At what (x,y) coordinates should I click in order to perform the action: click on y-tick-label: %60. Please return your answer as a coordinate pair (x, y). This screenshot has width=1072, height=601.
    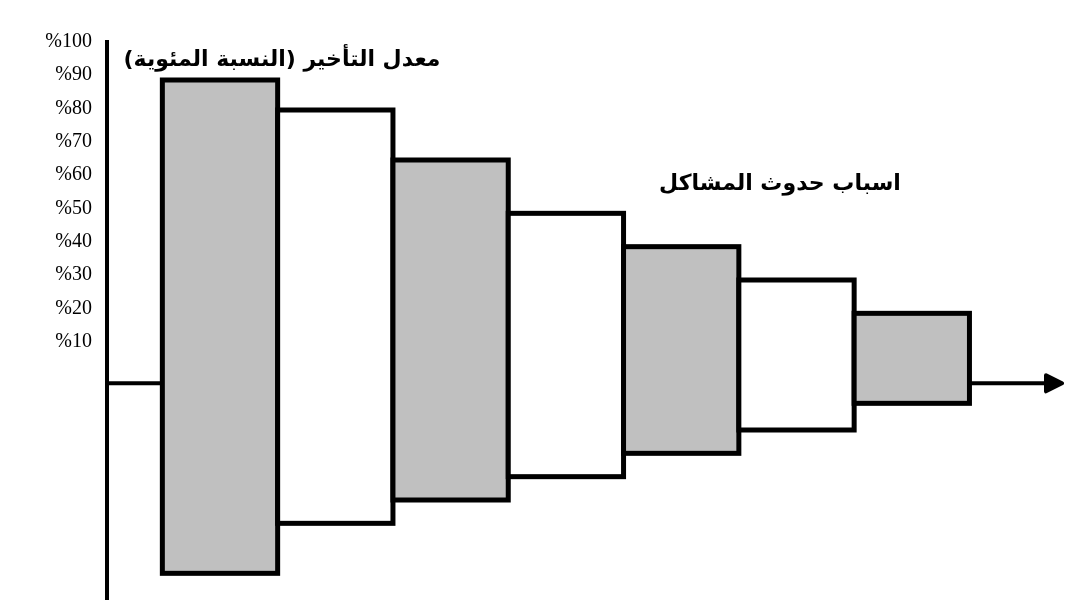
    Looking at the image, I should click on (73, 173).